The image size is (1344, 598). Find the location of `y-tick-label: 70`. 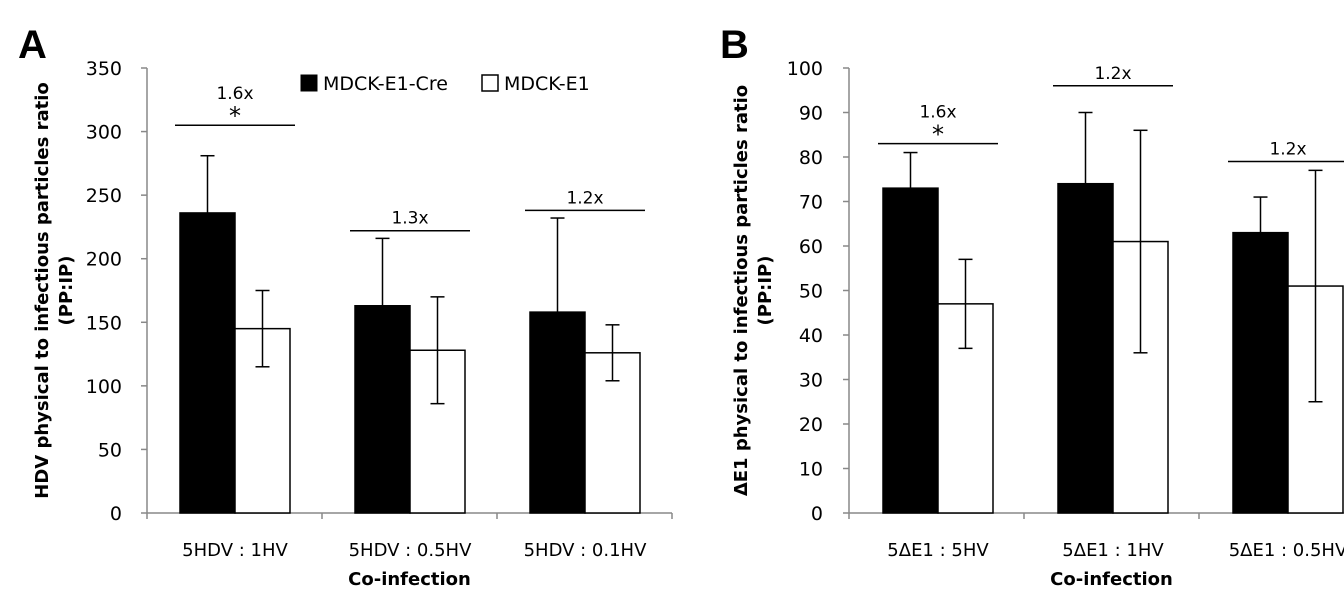

y-tick-label: 70 is located at coordinates (811, 203).